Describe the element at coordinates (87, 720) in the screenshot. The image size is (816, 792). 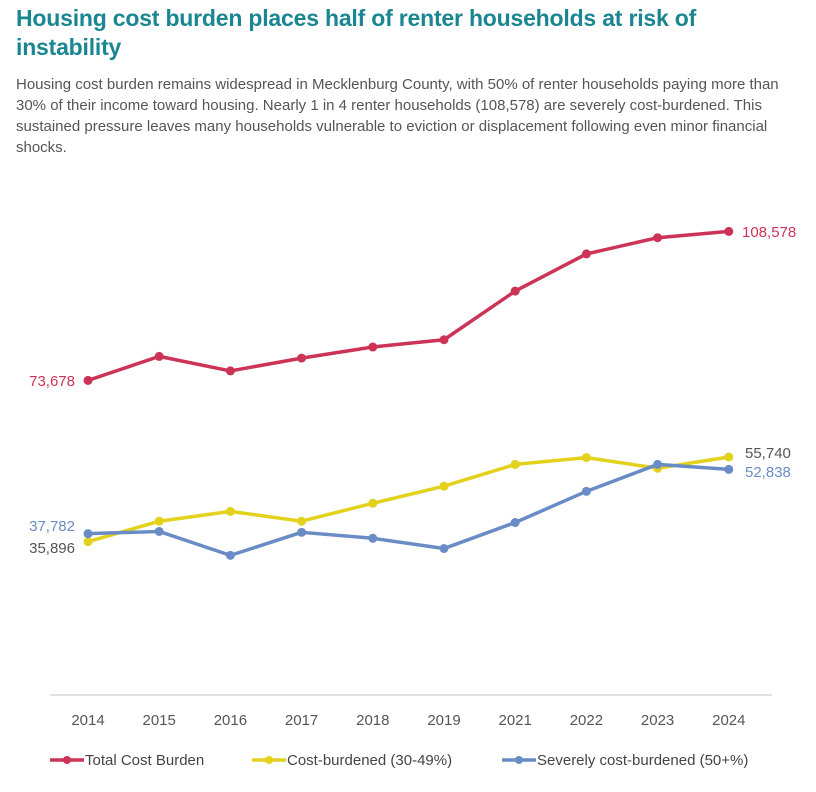
I see `x-tick-label: 2014` at that location.